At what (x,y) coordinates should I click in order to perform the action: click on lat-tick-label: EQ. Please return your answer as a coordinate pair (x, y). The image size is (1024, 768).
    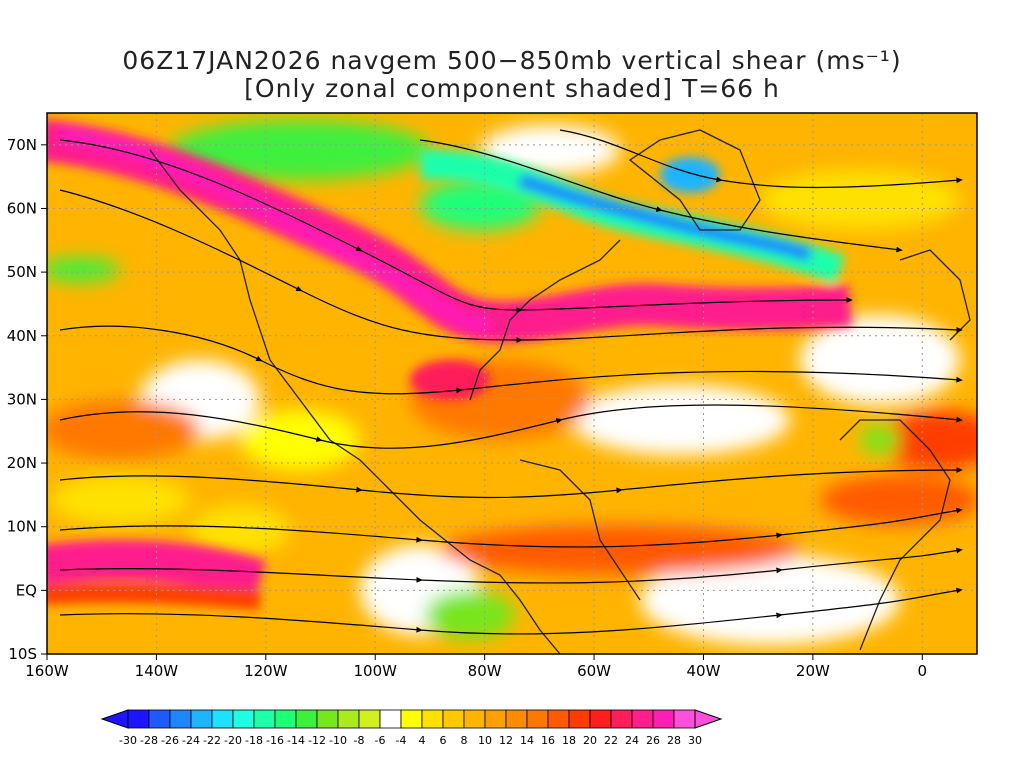
    Looking at the image, I should click on (26, 590).